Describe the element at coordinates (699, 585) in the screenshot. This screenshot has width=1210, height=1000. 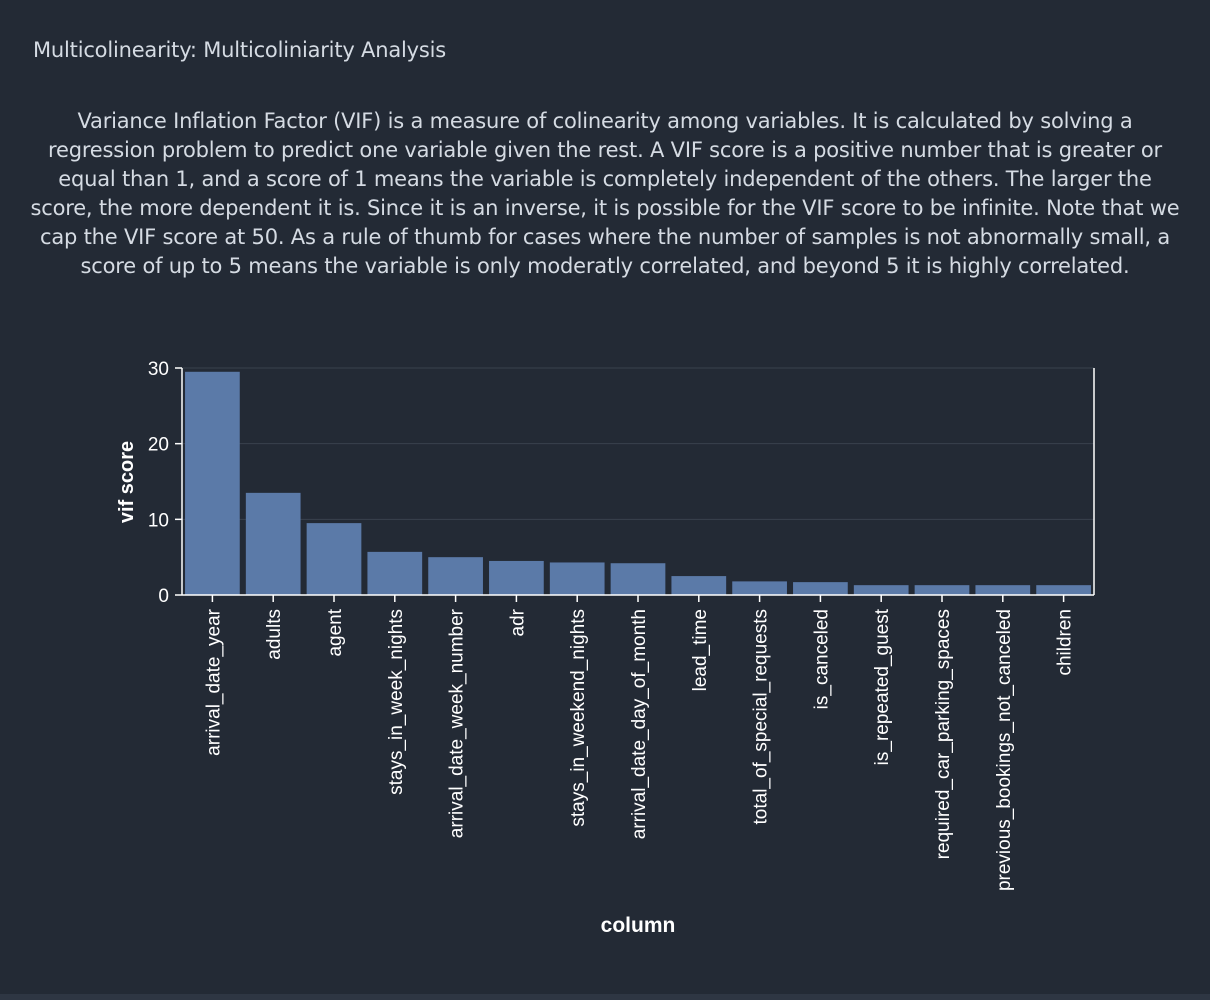
I see `bar-lead_time` at that location.